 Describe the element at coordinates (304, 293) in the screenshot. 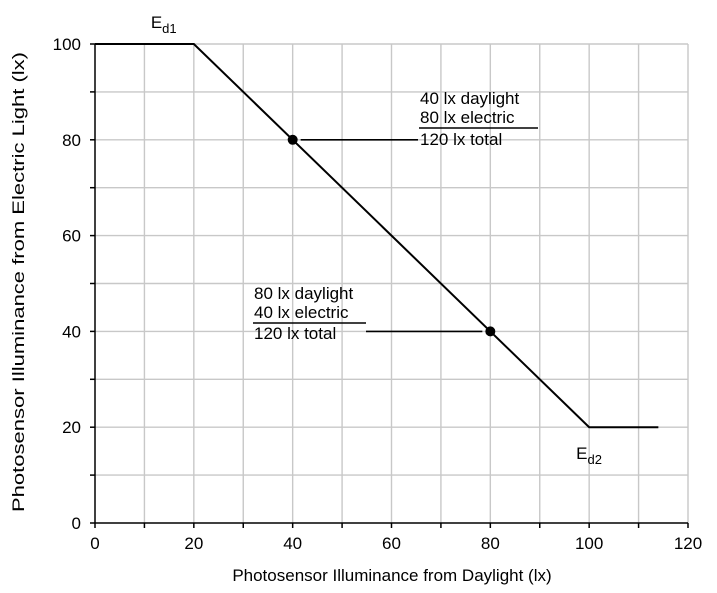

I see `annotation-2-line-1: 80 lx daylight` at that location.